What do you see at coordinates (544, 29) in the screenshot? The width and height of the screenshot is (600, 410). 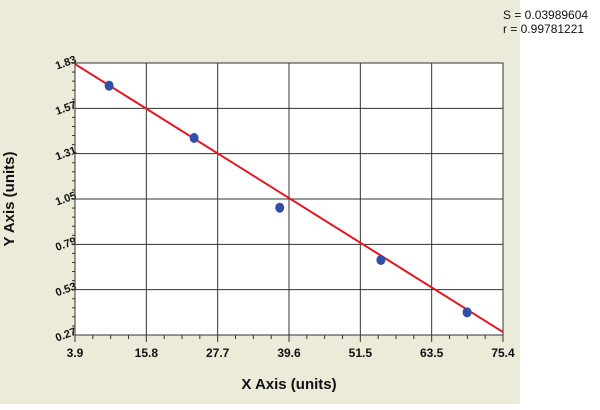 I see `stat-r: r = 0.99781221` at bounding box center [544, 29].